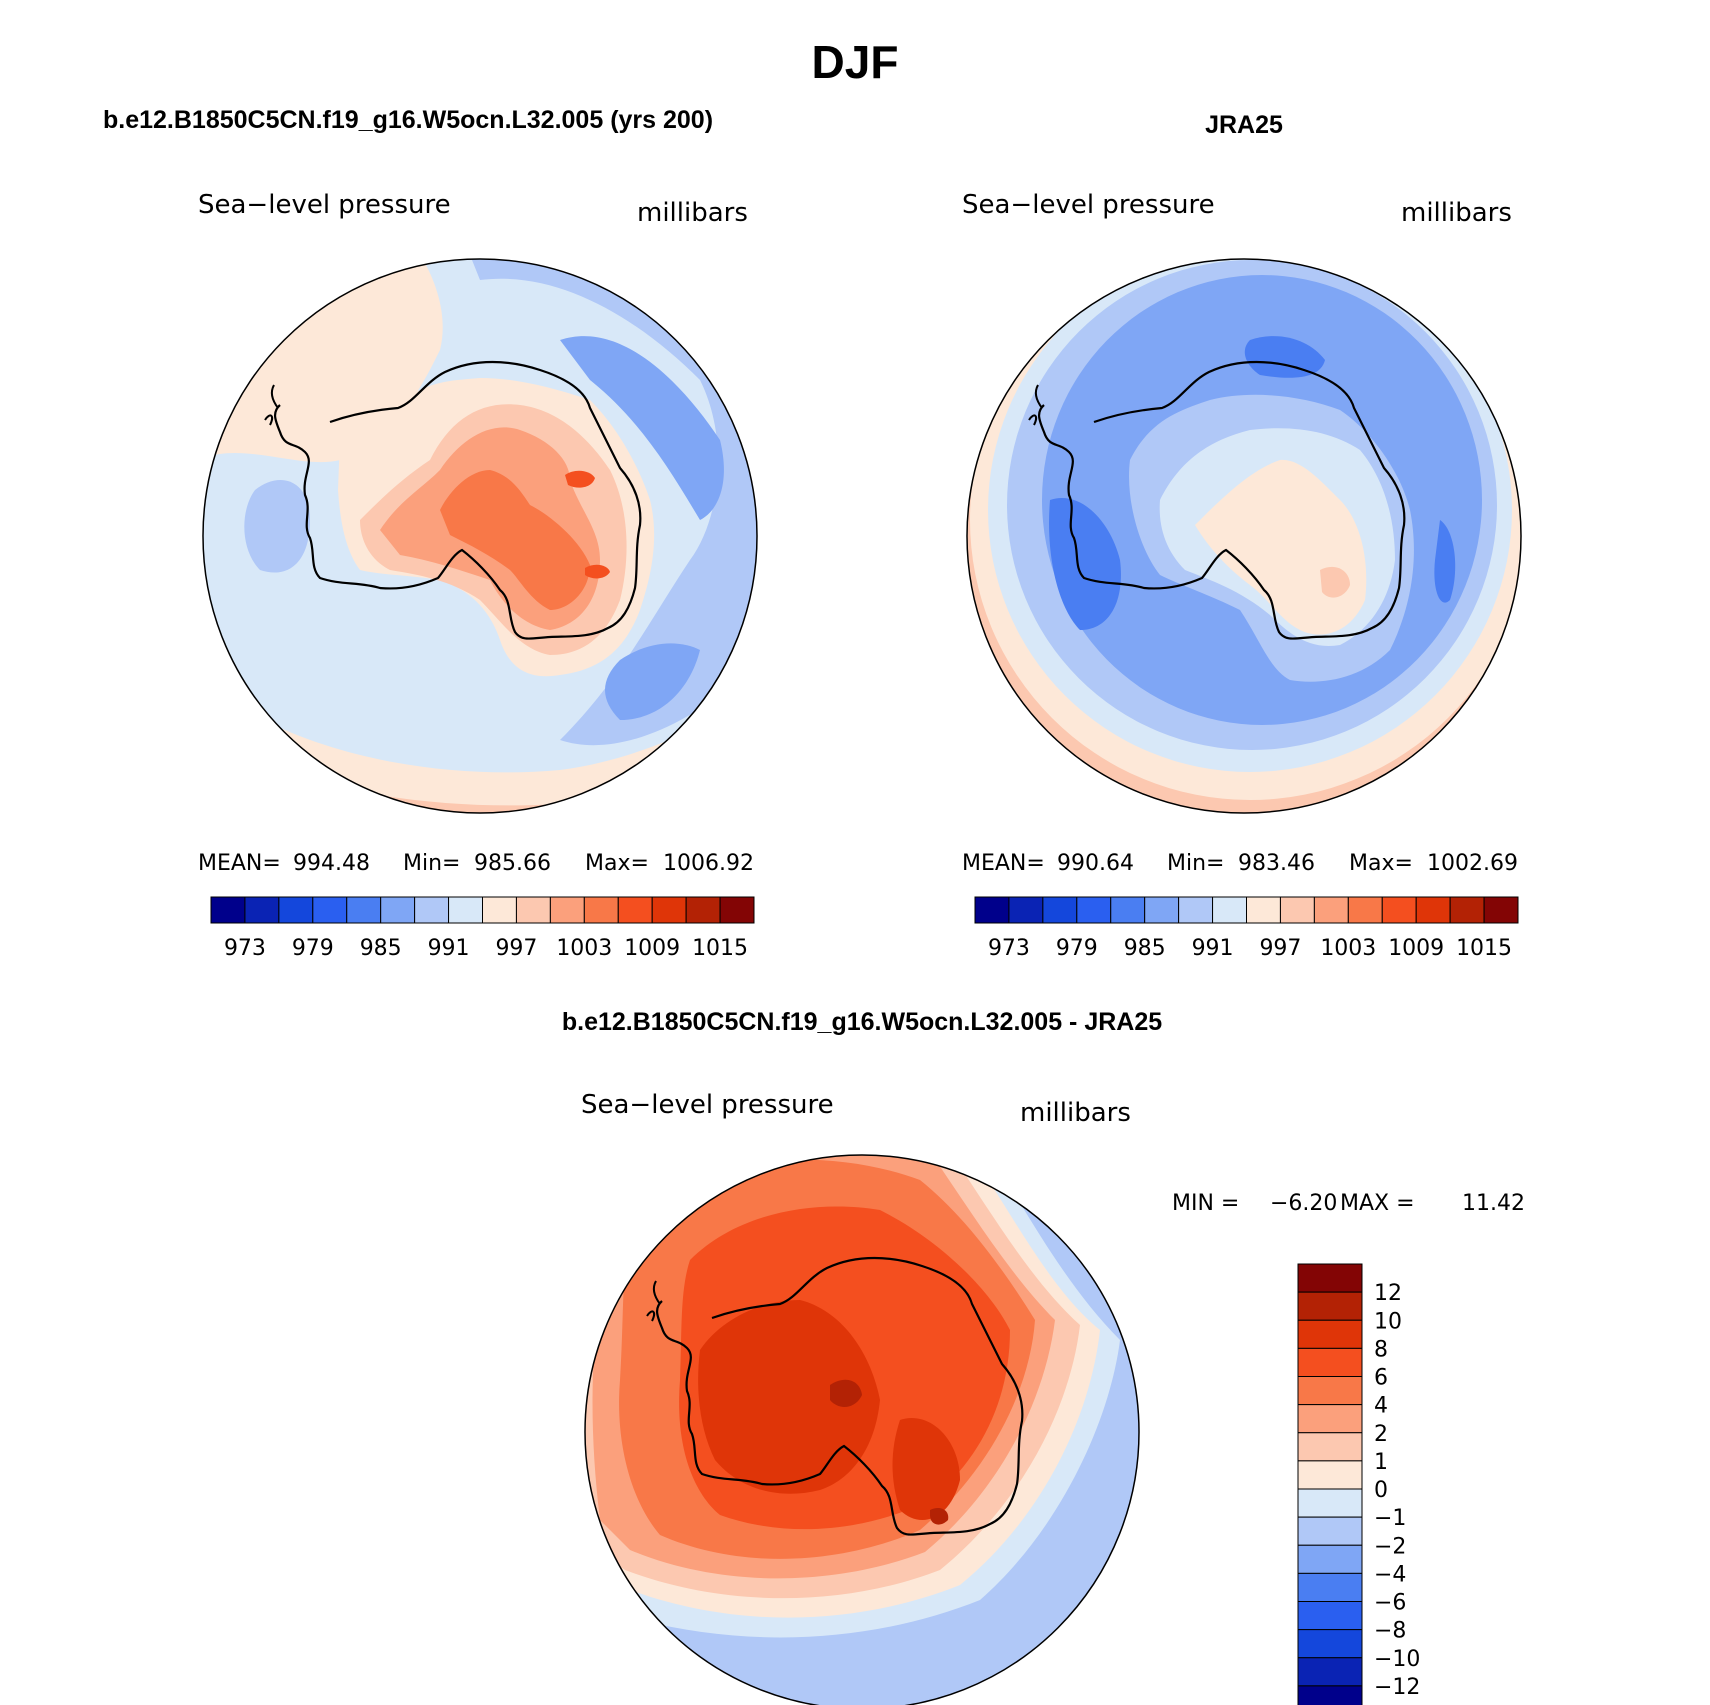 The height and width of the screenshot is (1705, 1710). Describe the element at coordinates (1205, 1203) in the screenshot. I see `min-label: MIN =` at that location.